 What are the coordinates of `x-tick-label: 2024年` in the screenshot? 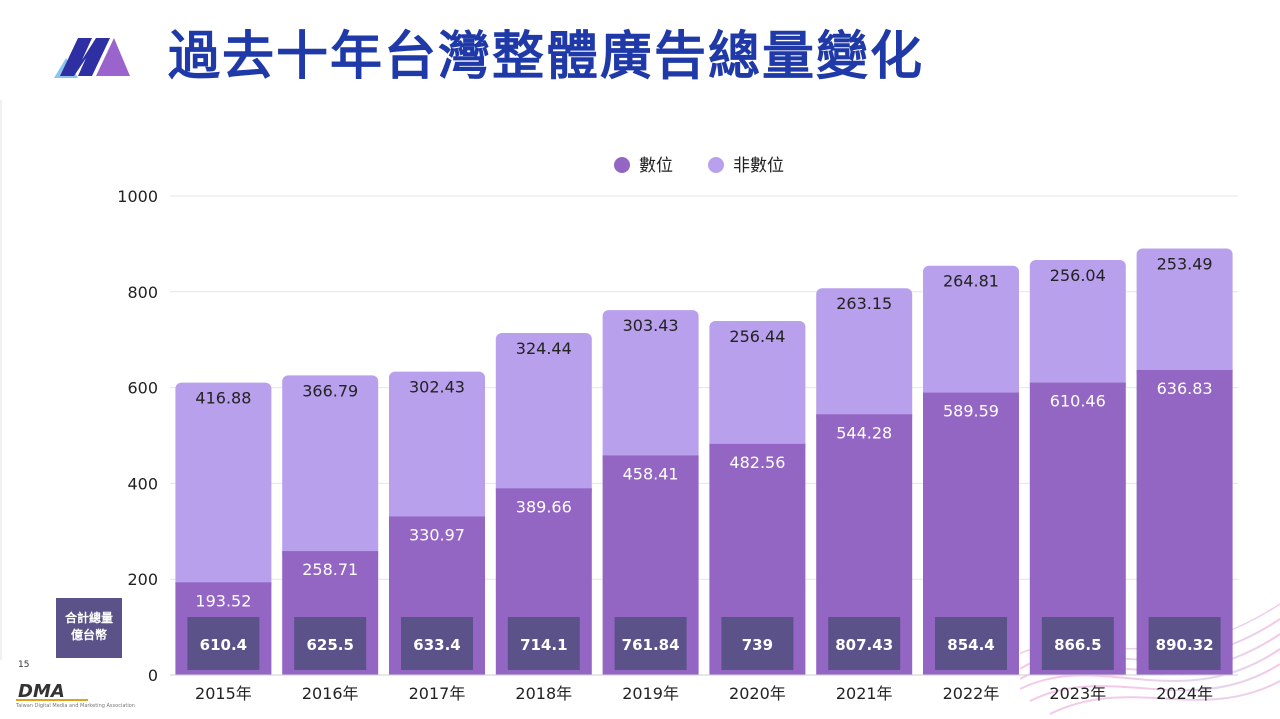 It's located at (1184, 693).